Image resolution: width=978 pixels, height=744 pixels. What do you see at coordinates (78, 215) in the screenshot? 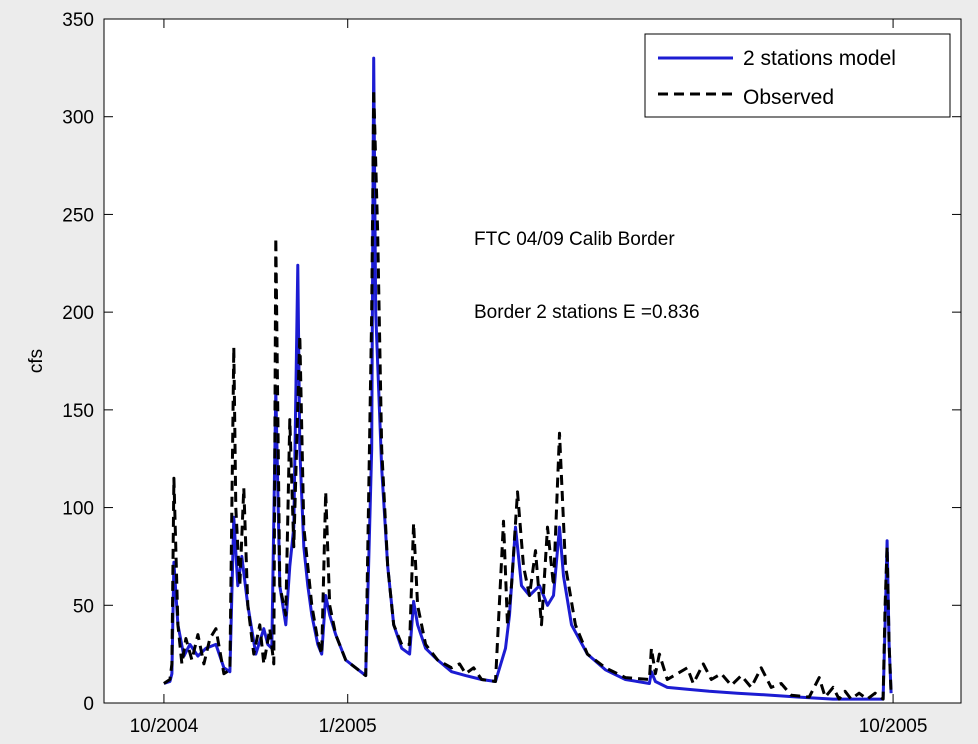
I see `y-tick-label: 250` at bounding box center [78, 215].